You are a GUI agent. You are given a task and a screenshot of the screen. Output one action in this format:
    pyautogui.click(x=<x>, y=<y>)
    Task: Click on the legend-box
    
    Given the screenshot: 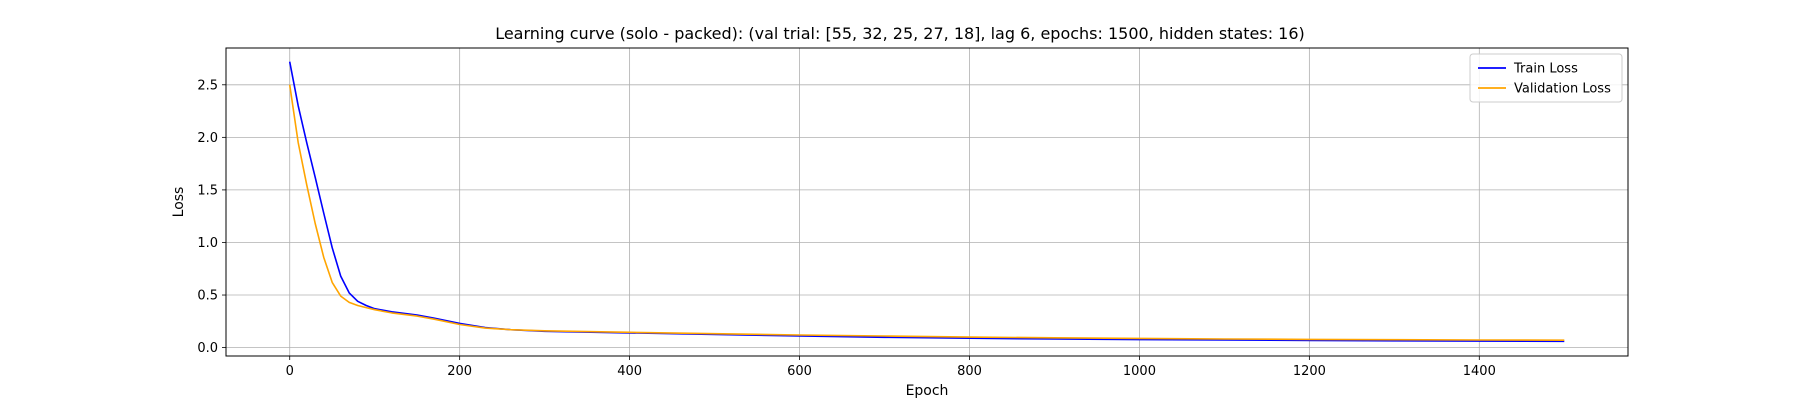 What is the action you would take?
    pyautogui.click(x=1546, y=78)
    